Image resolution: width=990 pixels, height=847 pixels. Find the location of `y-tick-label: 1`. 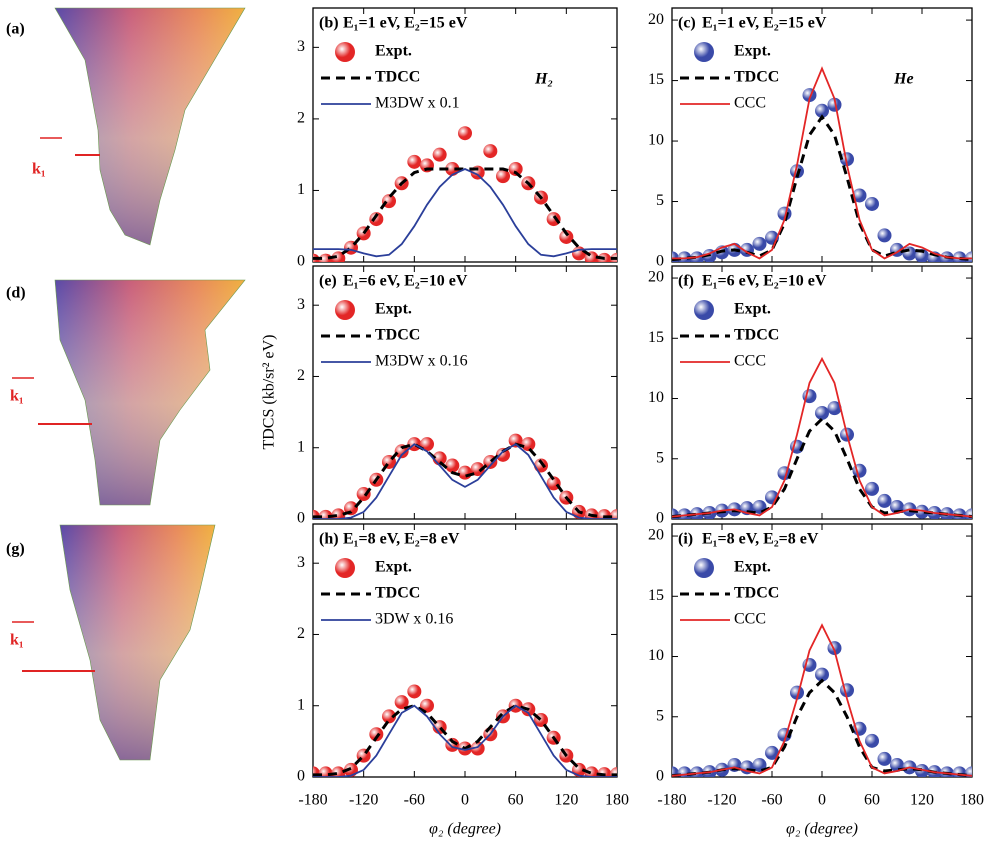

y-tick-label: 1 is located at coordinates (301, 704).